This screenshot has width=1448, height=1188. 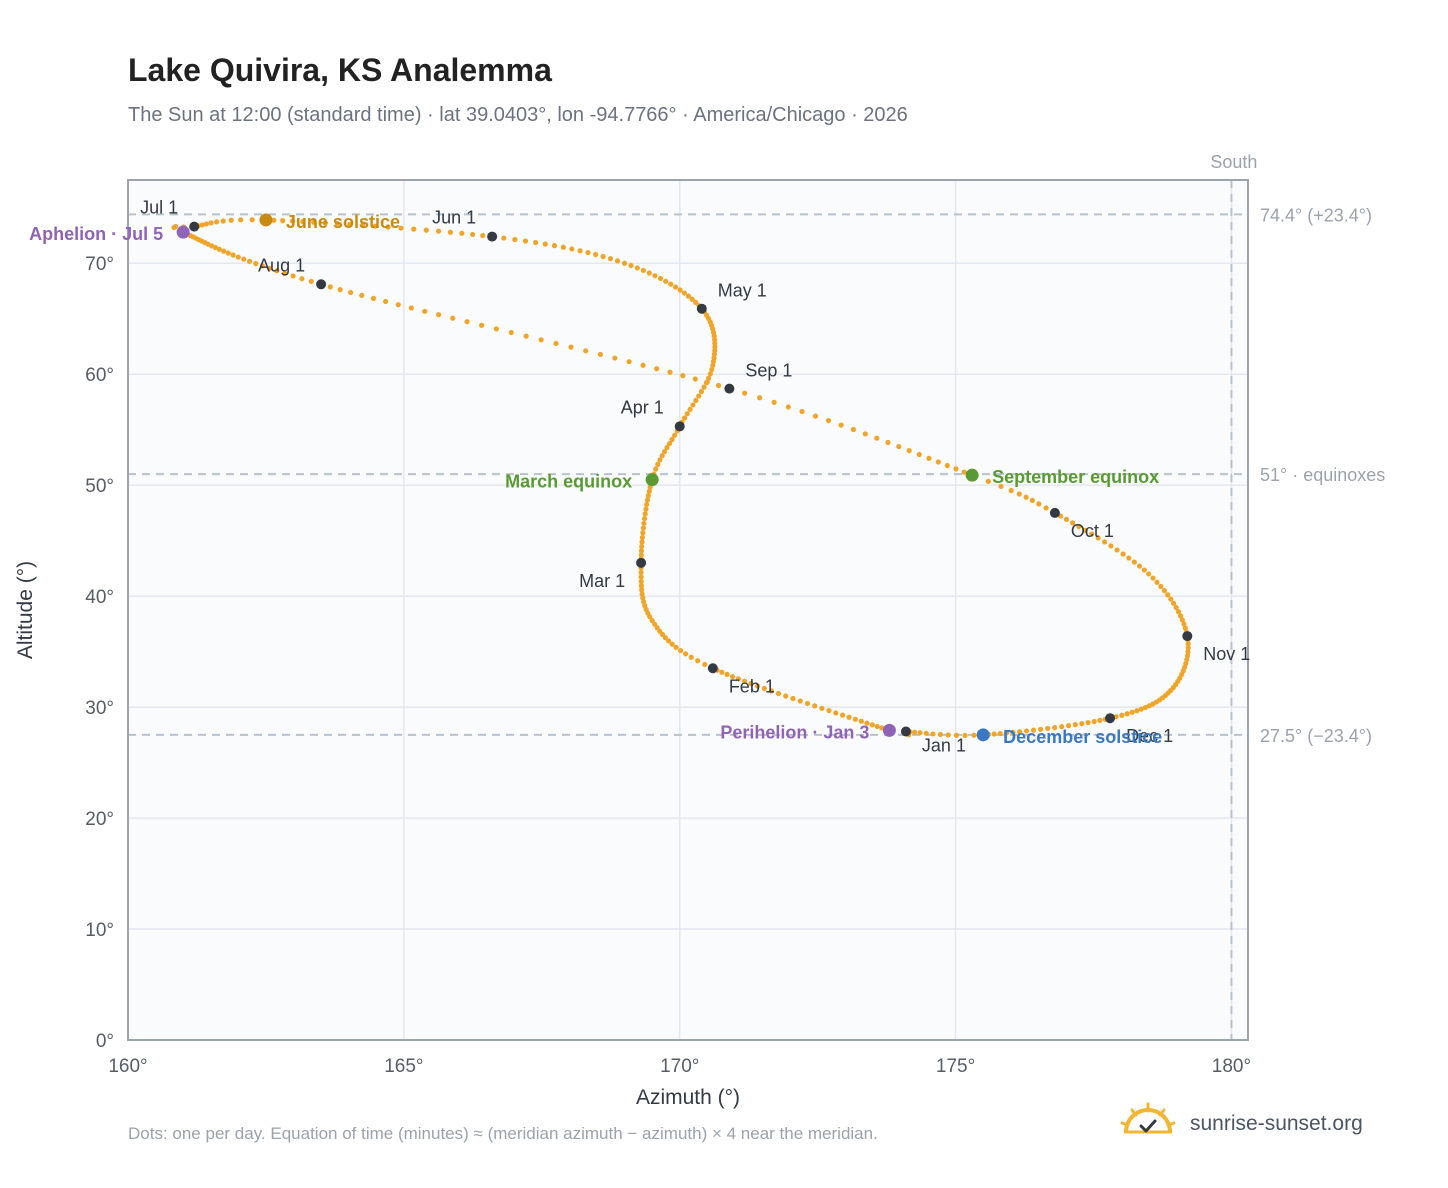 What do you see at coordinates (1226, 654) in the screenshot?
I see `month-marker-label: Nov 1` at bounding box center [1226, 654].